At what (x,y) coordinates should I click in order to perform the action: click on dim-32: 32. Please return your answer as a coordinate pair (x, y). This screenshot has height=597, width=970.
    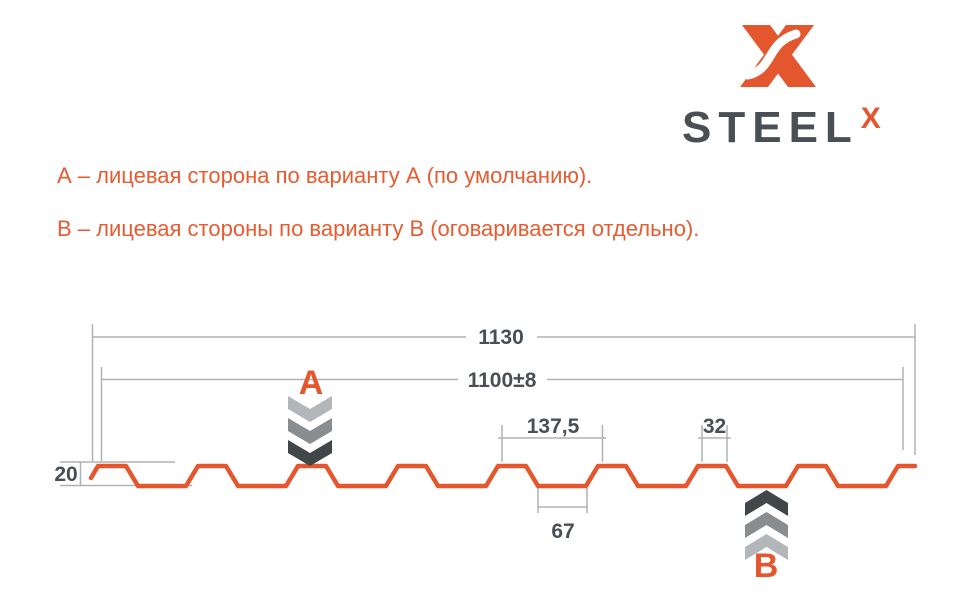
    Looking at the image, I should click on (714, 438).